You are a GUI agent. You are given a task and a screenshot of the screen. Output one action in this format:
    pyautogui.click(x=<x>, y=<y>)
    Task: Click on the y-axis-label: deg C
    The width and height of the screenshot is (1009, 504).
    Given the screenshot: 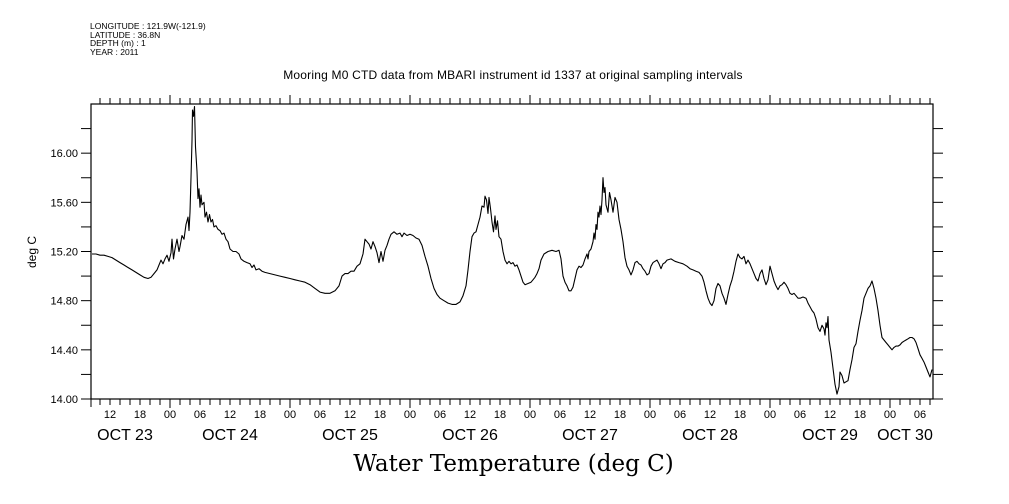 What is the action you would take?
    pyautogui.click(x=32, y=252)
    